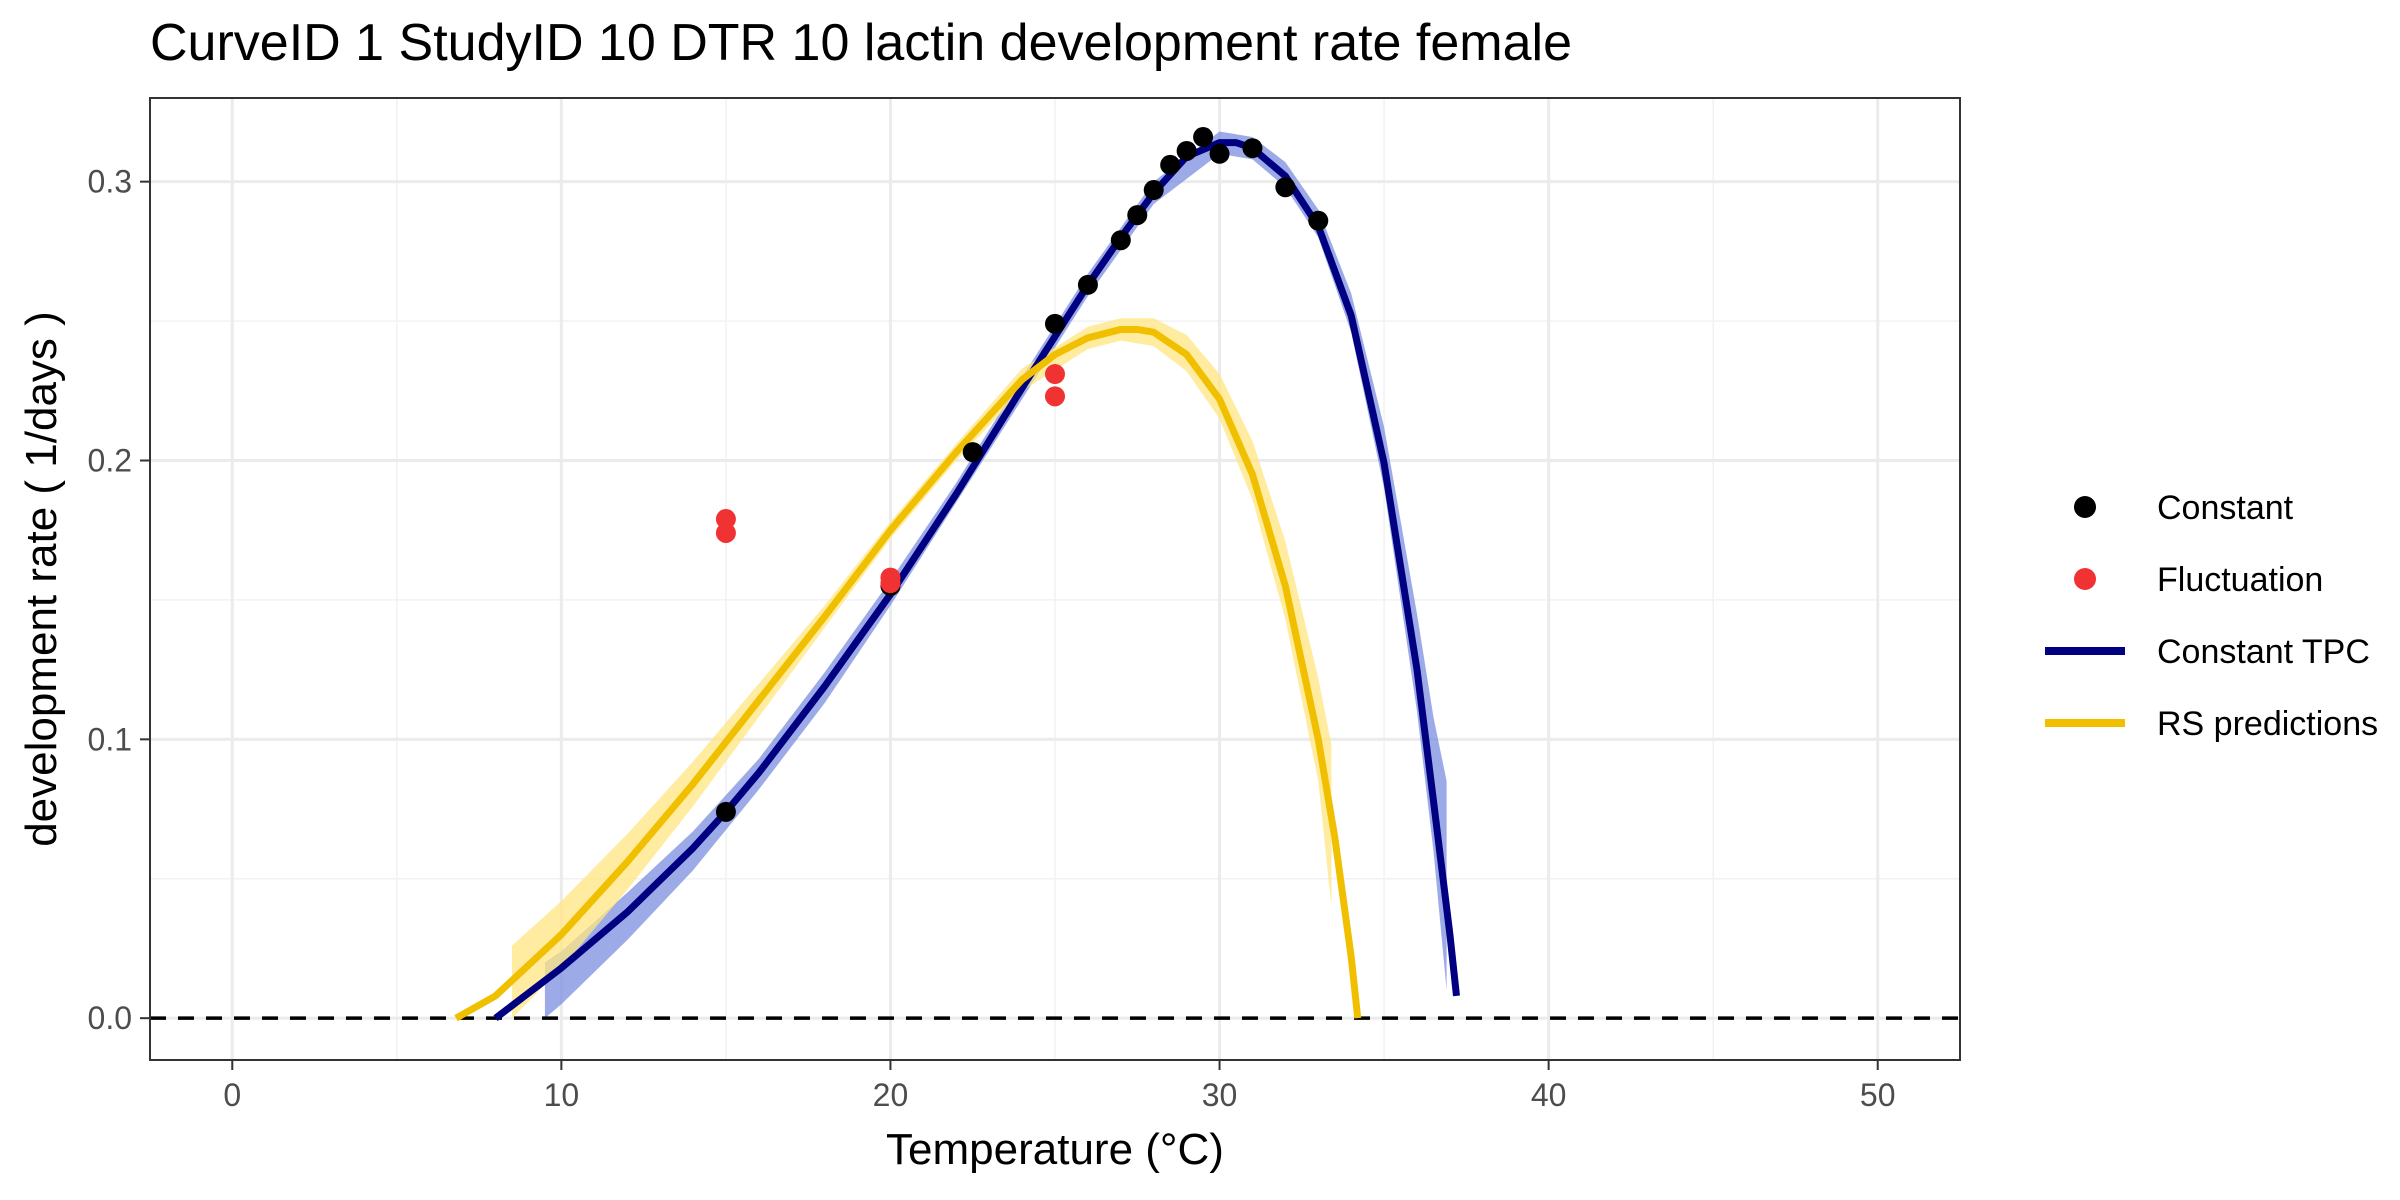 The height and width of the screenshot is (1200, 2400). I want to click on x-tick-label: 40, so click(1549, 1095).